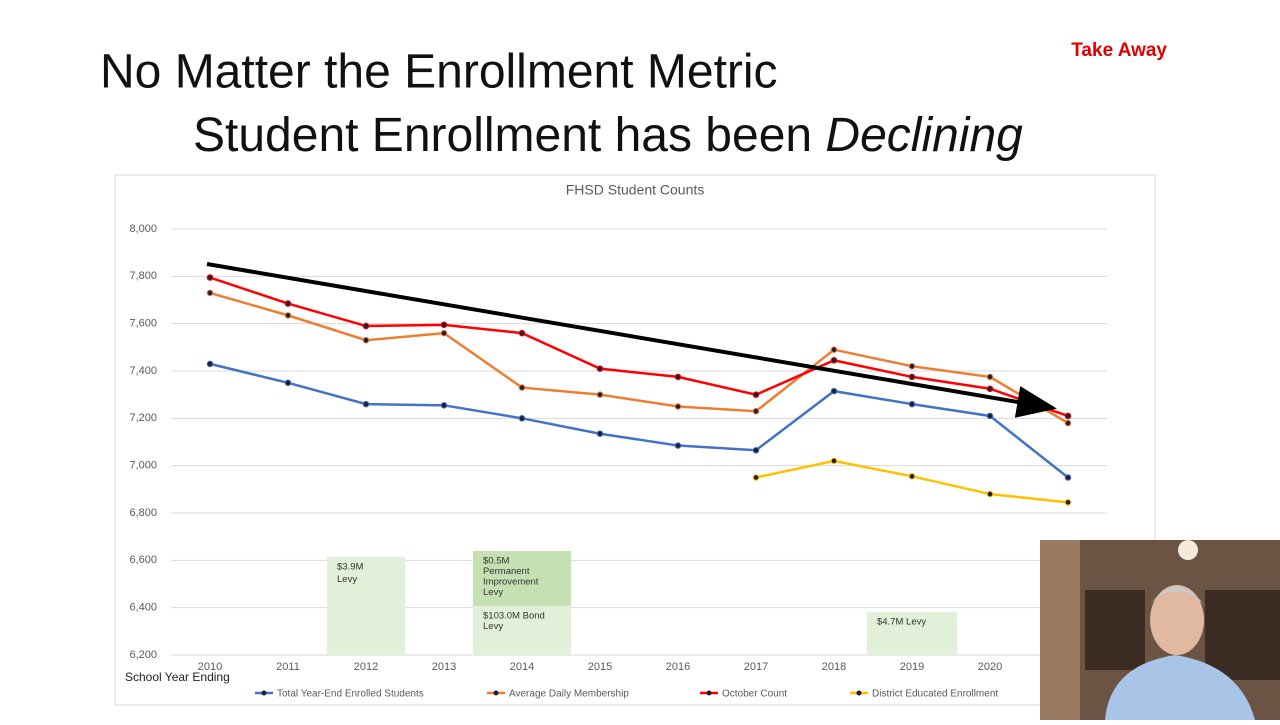 The image size is (1280, 725). What do you see at coordinates (901, 622) in the screenshot?
I see `levy-label: $4.7M Levy` at bounding box center [901, 622].